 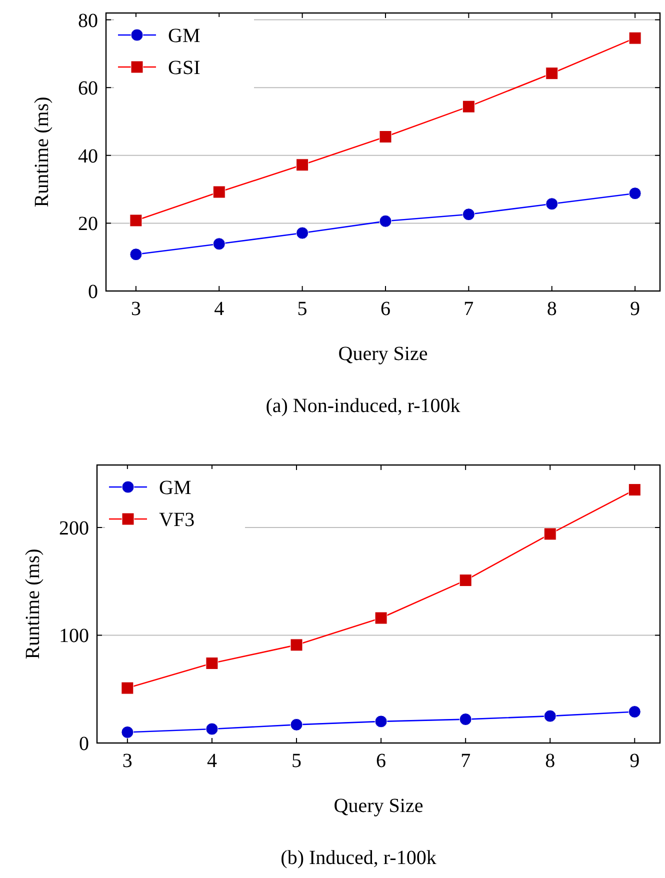 I want to click on legend-label: GSI, so click(x=184, y=68).